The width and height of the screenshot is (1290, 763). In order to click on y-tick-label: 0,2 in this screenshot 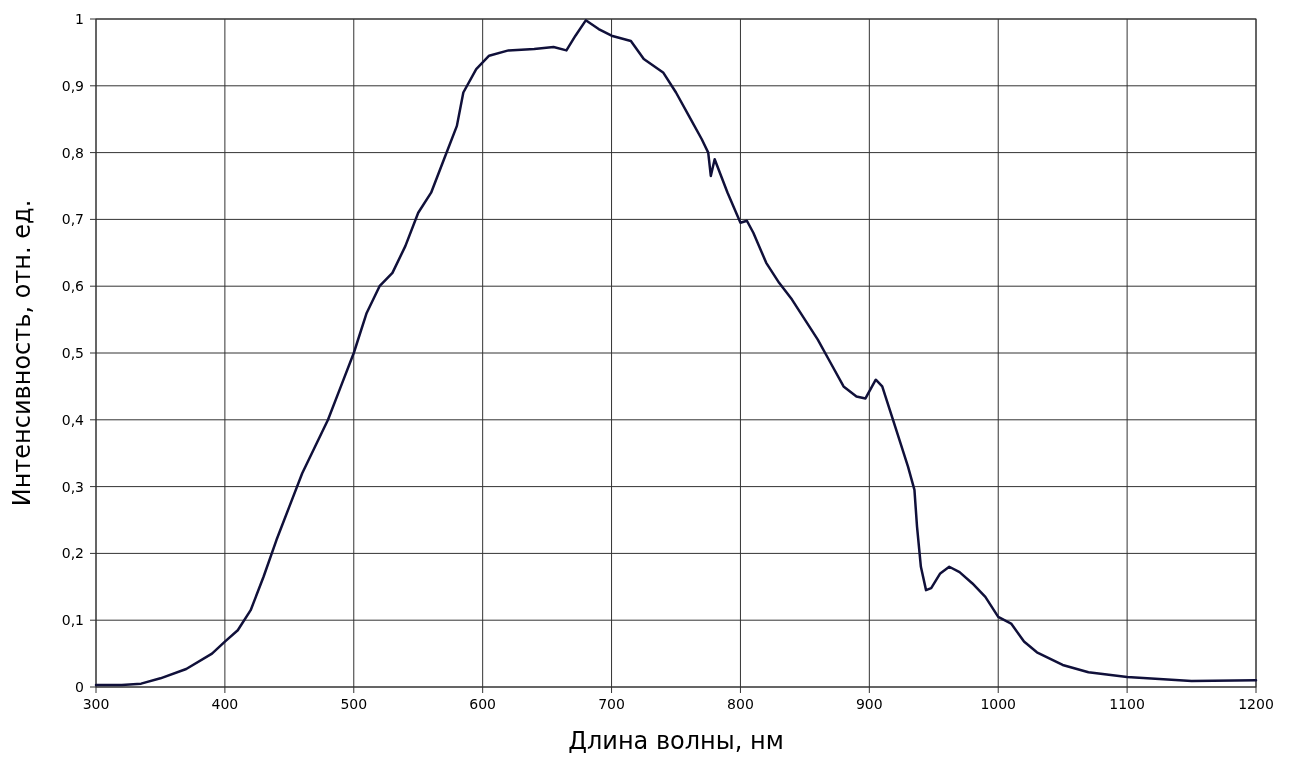, I will do `click(72, 553)`.